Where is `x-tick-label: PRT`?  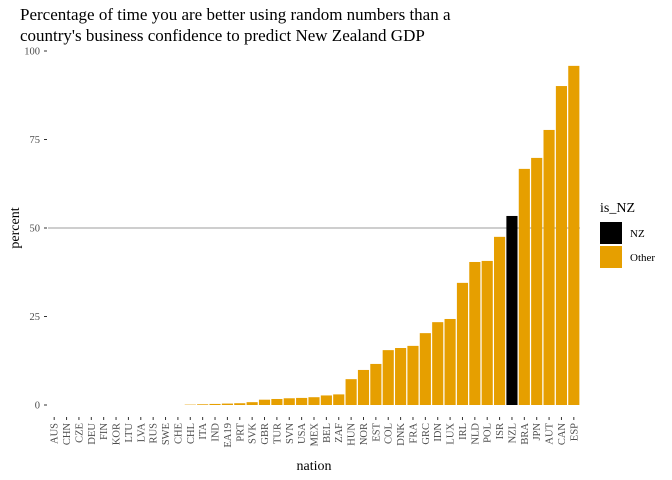
x-tick-label: PRT is located at coordinates (240, 431).